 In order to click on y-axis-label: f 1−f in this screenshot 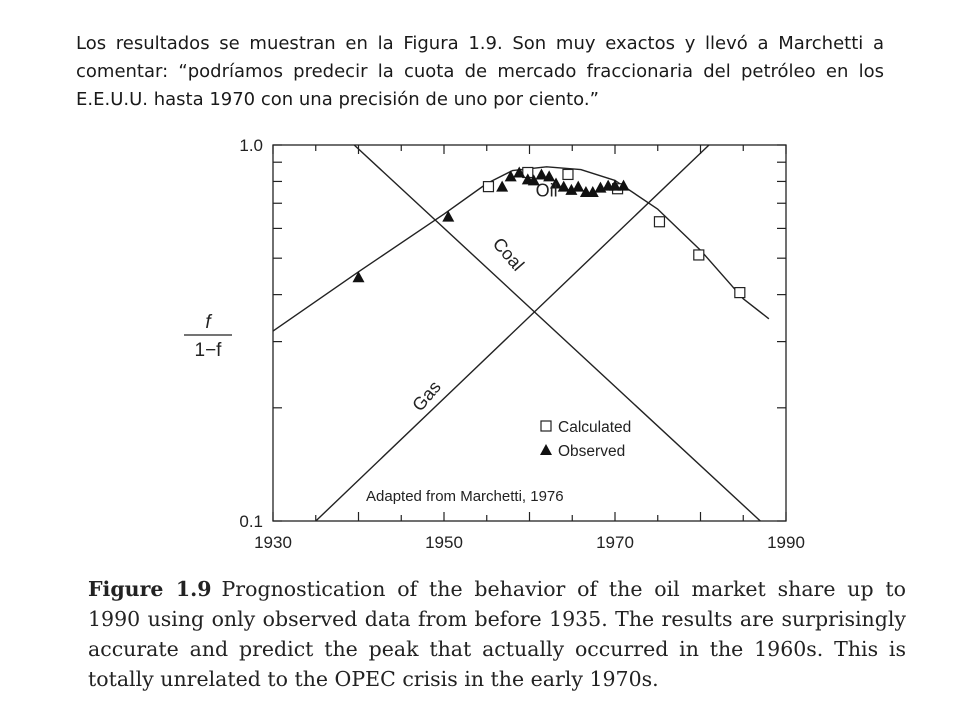, I will do `click(208, 336)`.